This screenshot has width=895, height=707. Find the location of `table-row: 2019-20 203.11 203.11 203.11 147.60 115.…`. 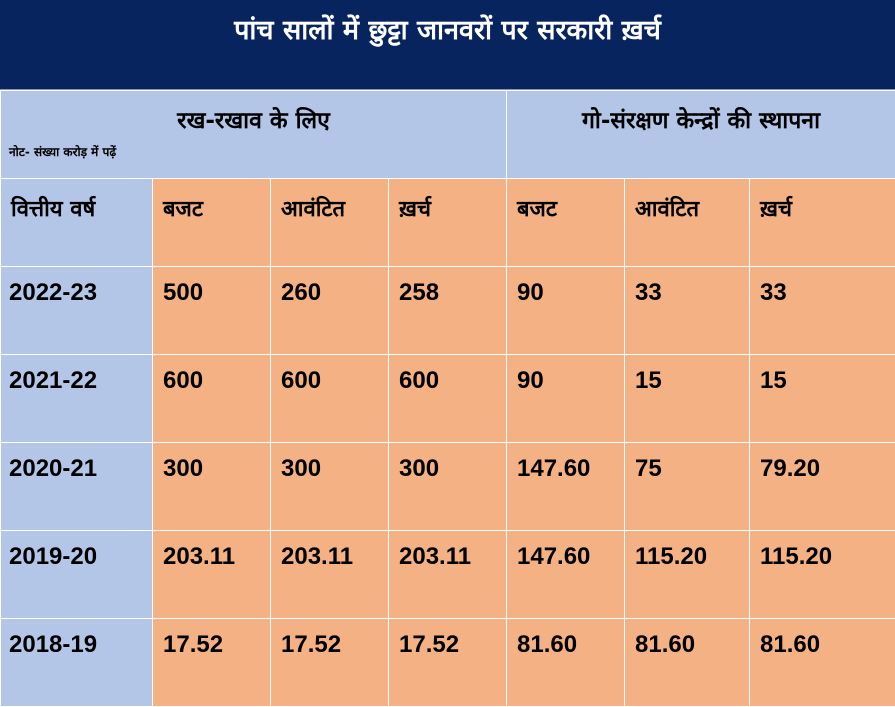

table-row: 2019-20 203.11 203.11 203.11 147.60 115.… is located at coordinates (448, 575).